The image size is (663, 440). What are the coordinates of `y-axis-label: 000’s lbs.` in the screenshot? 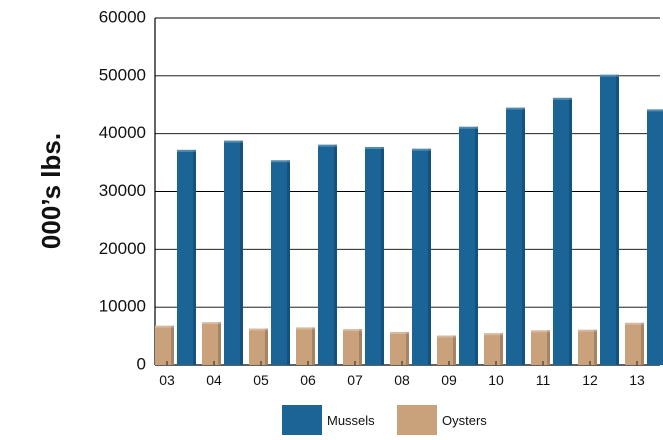 It's located at (51, 191).